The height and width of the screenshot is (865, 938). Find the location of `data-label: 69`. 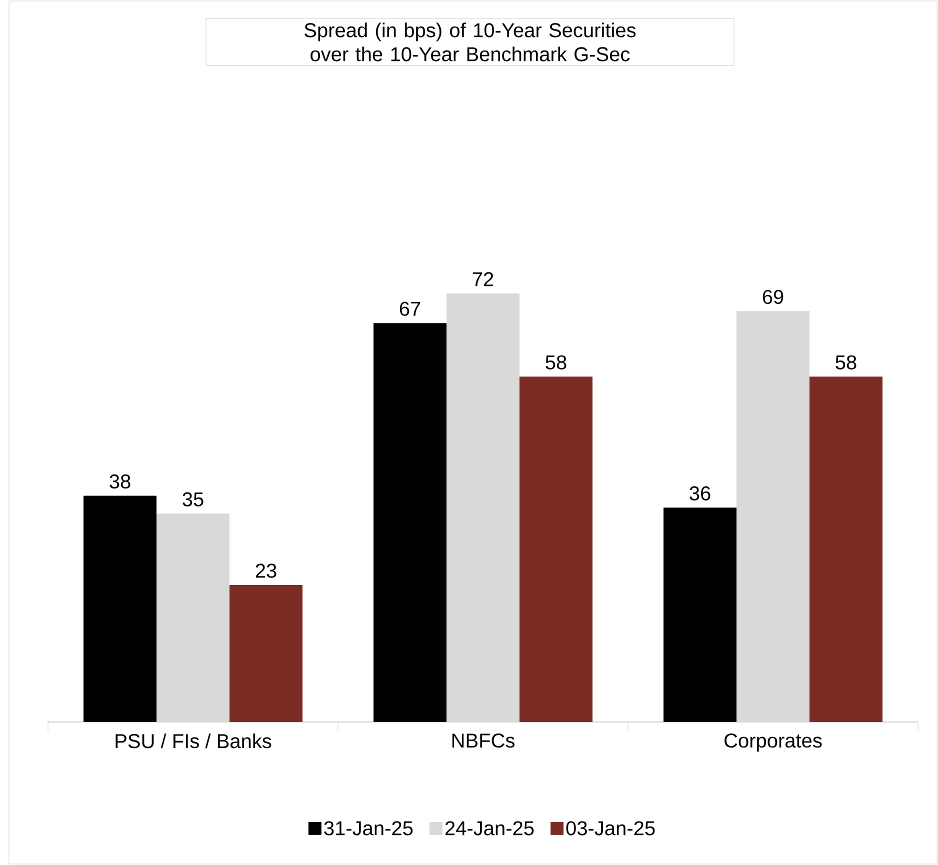

data-label: 69 is located at coordinates (773, 297).